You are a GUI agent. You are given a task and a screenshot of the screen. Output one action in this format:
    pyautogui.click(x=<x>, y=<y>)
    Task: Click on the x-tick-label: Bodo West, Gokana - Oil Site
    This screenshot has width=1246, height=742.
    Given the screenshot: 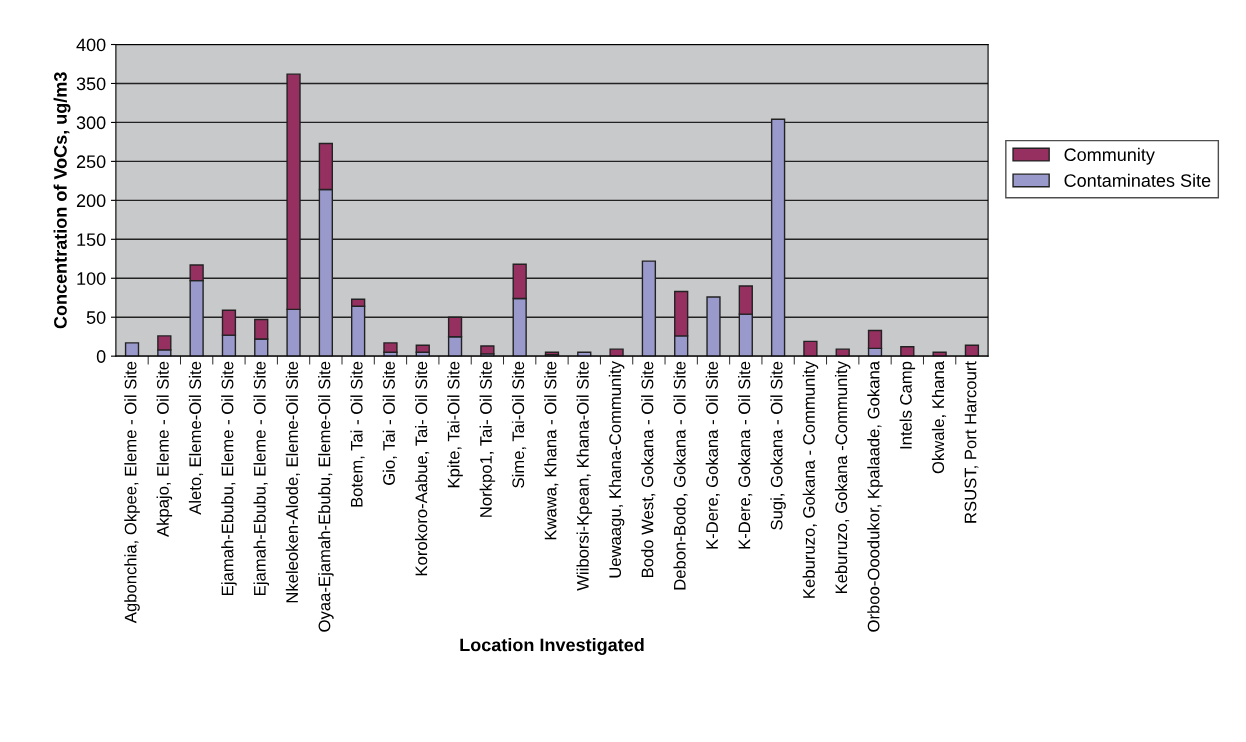 What is the action you would take?
    pyautogui.click(x=648, y=469)
    